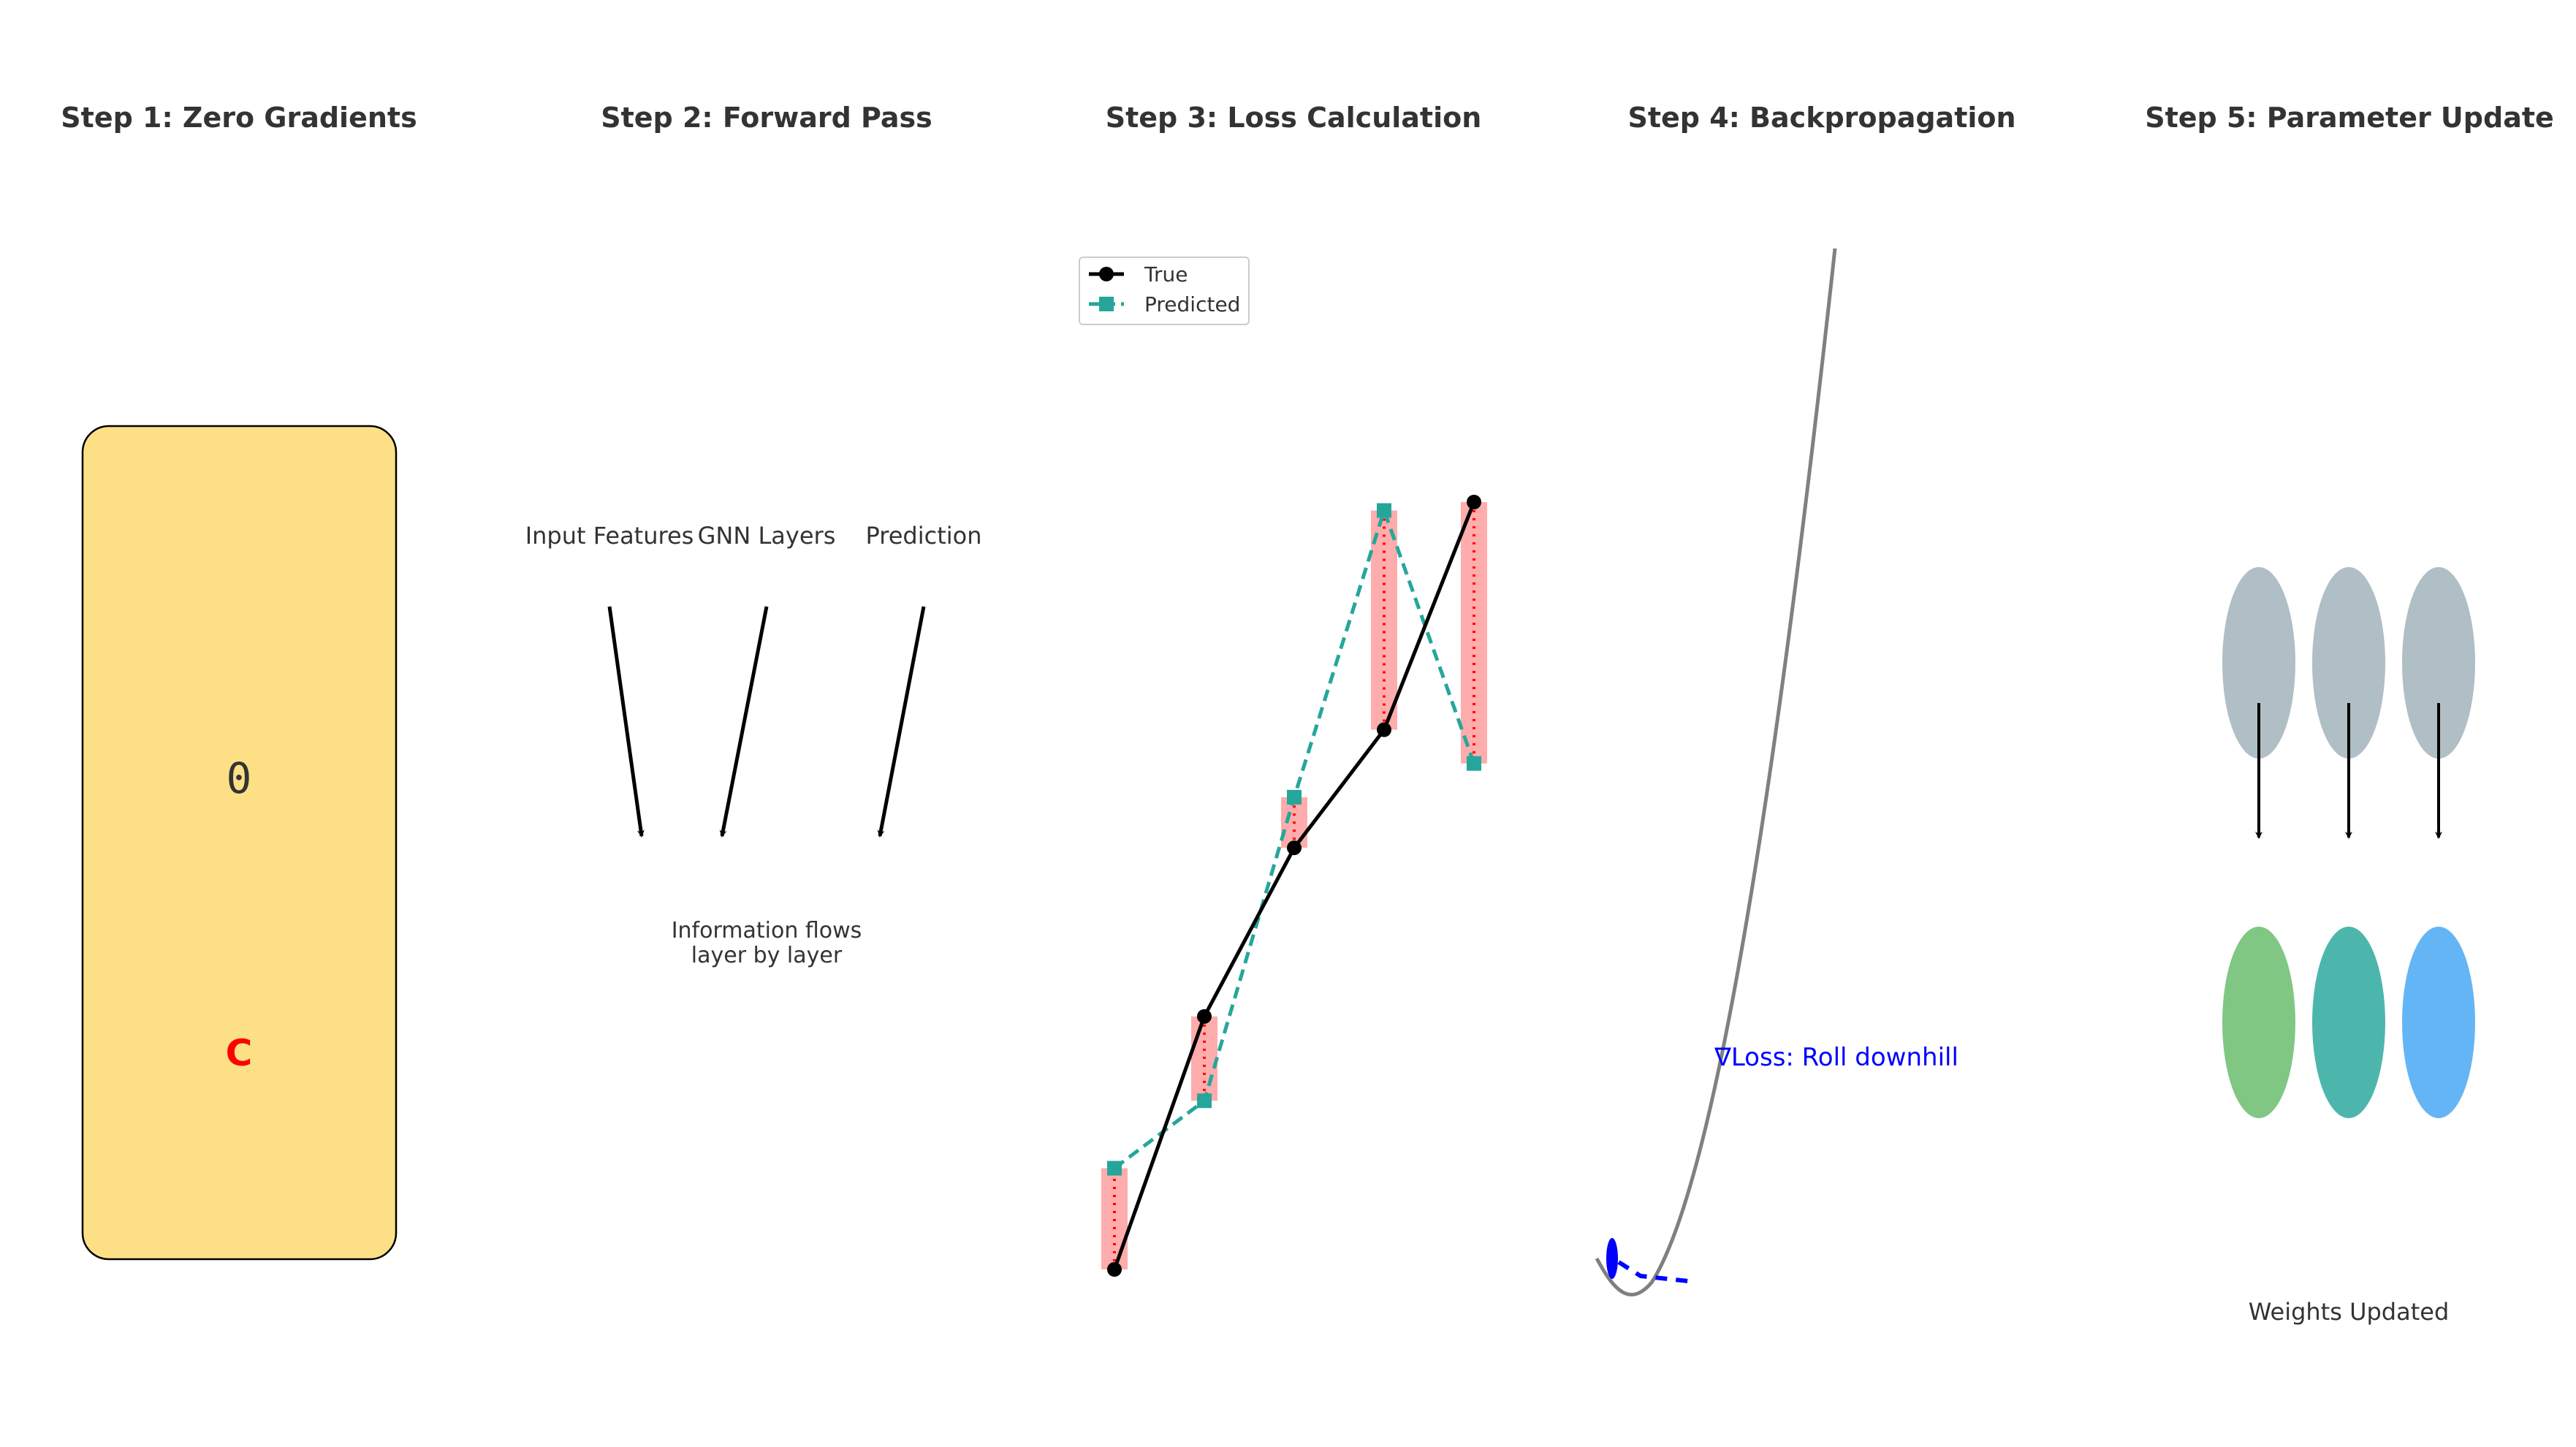 This screenshot has width=2576, height=1447. What do you see at coordinates (1192, 304) in the screenshot?
I see `legend-predicted-label: Predicted` at bounding box center [1192, 304].